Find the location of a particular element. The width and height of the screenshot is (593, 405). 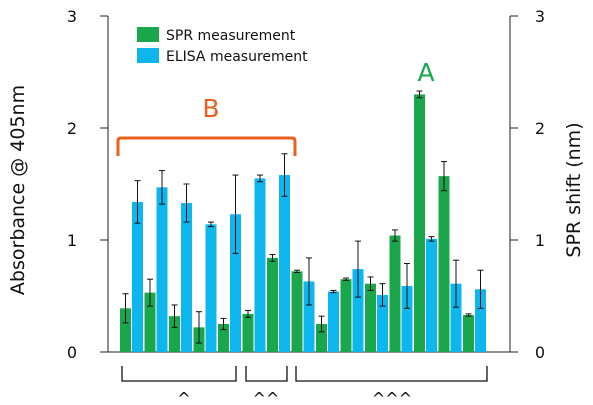

y-tick-label-right-3: 3 is located at coordinates (540, 16).